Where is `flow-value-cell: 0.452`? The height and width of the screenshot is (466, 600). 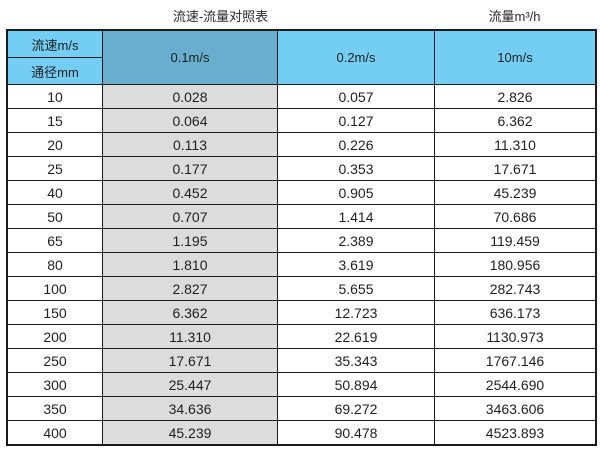 flow-value-cell: 0.452 is located at coordinates (190, 192).